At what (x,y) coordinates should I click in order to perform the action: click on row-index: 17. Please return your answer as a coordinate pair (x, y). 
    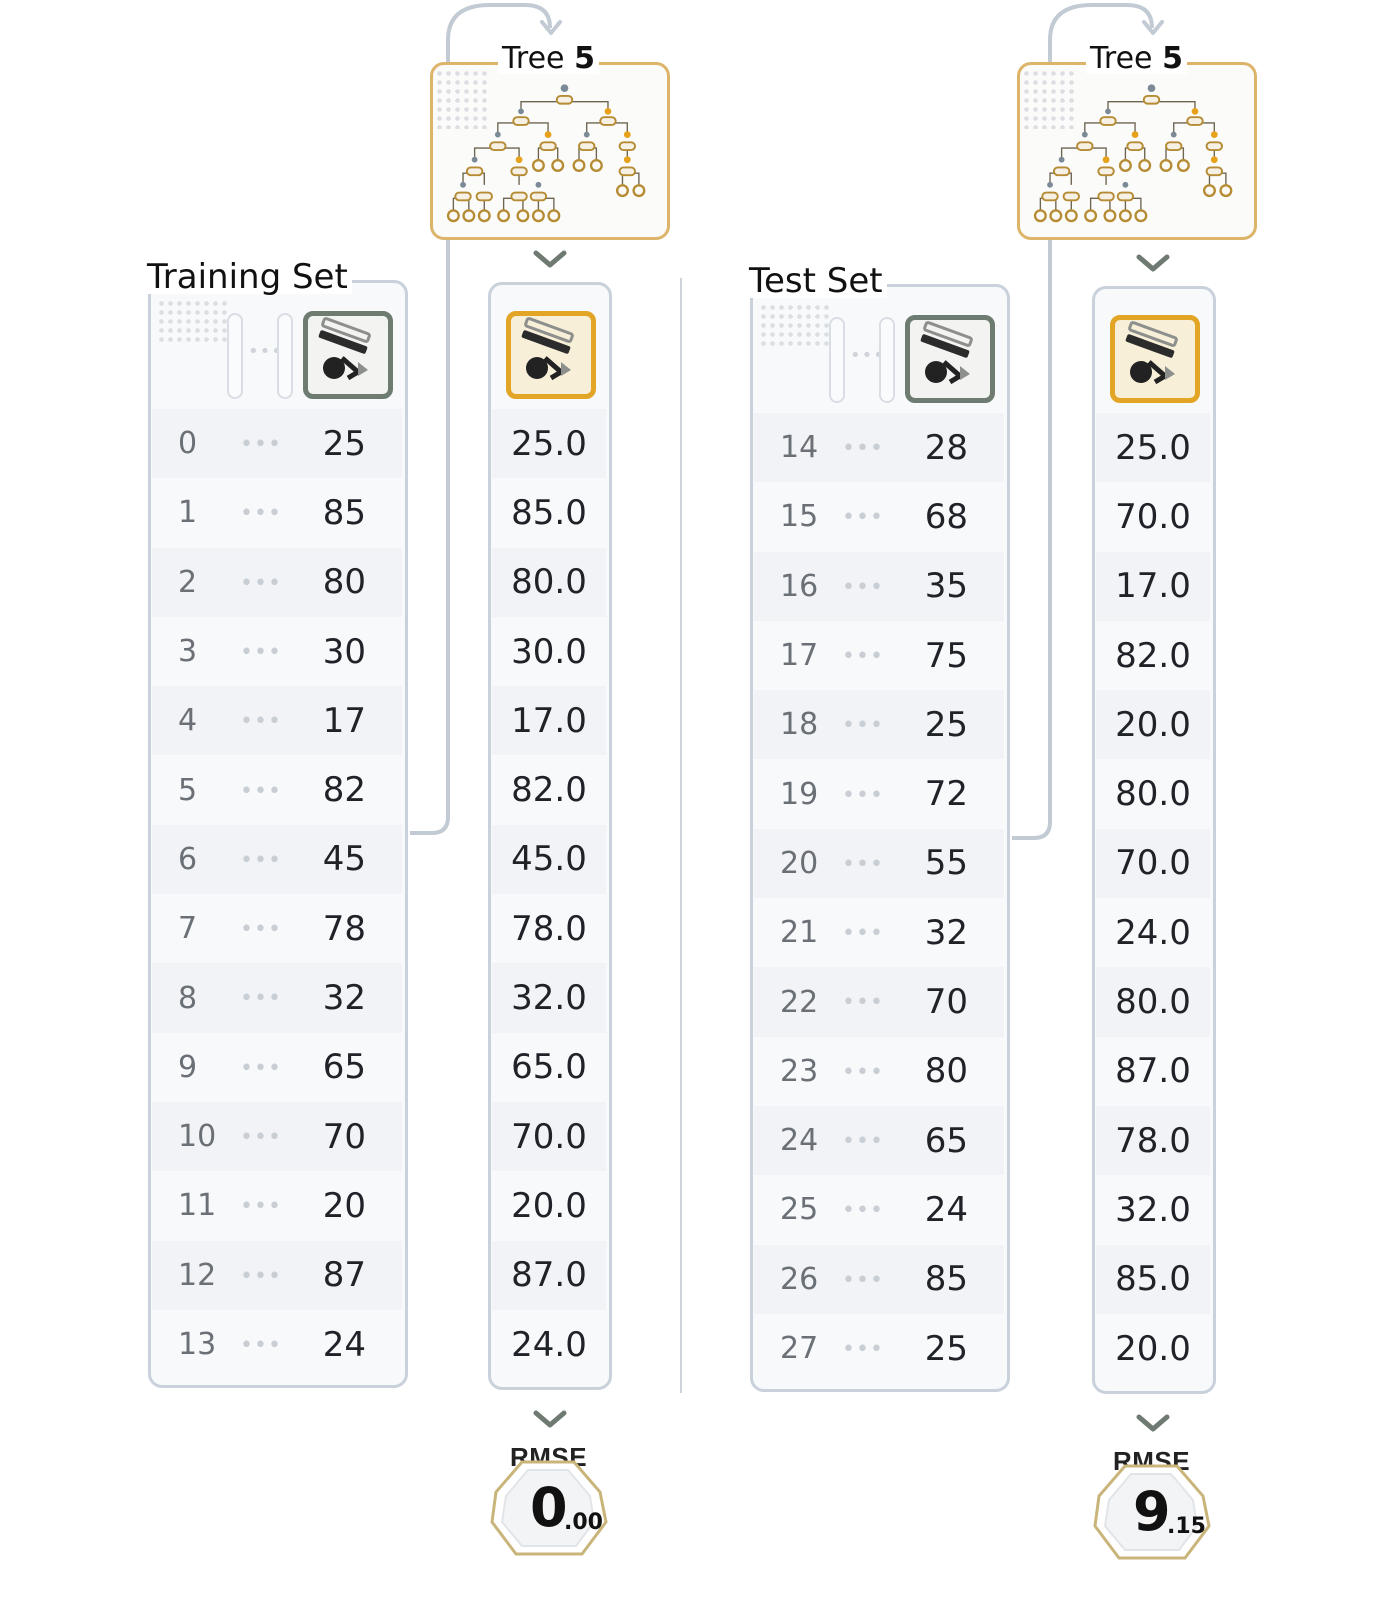
    Looking at the image, I should click on (799, 656).